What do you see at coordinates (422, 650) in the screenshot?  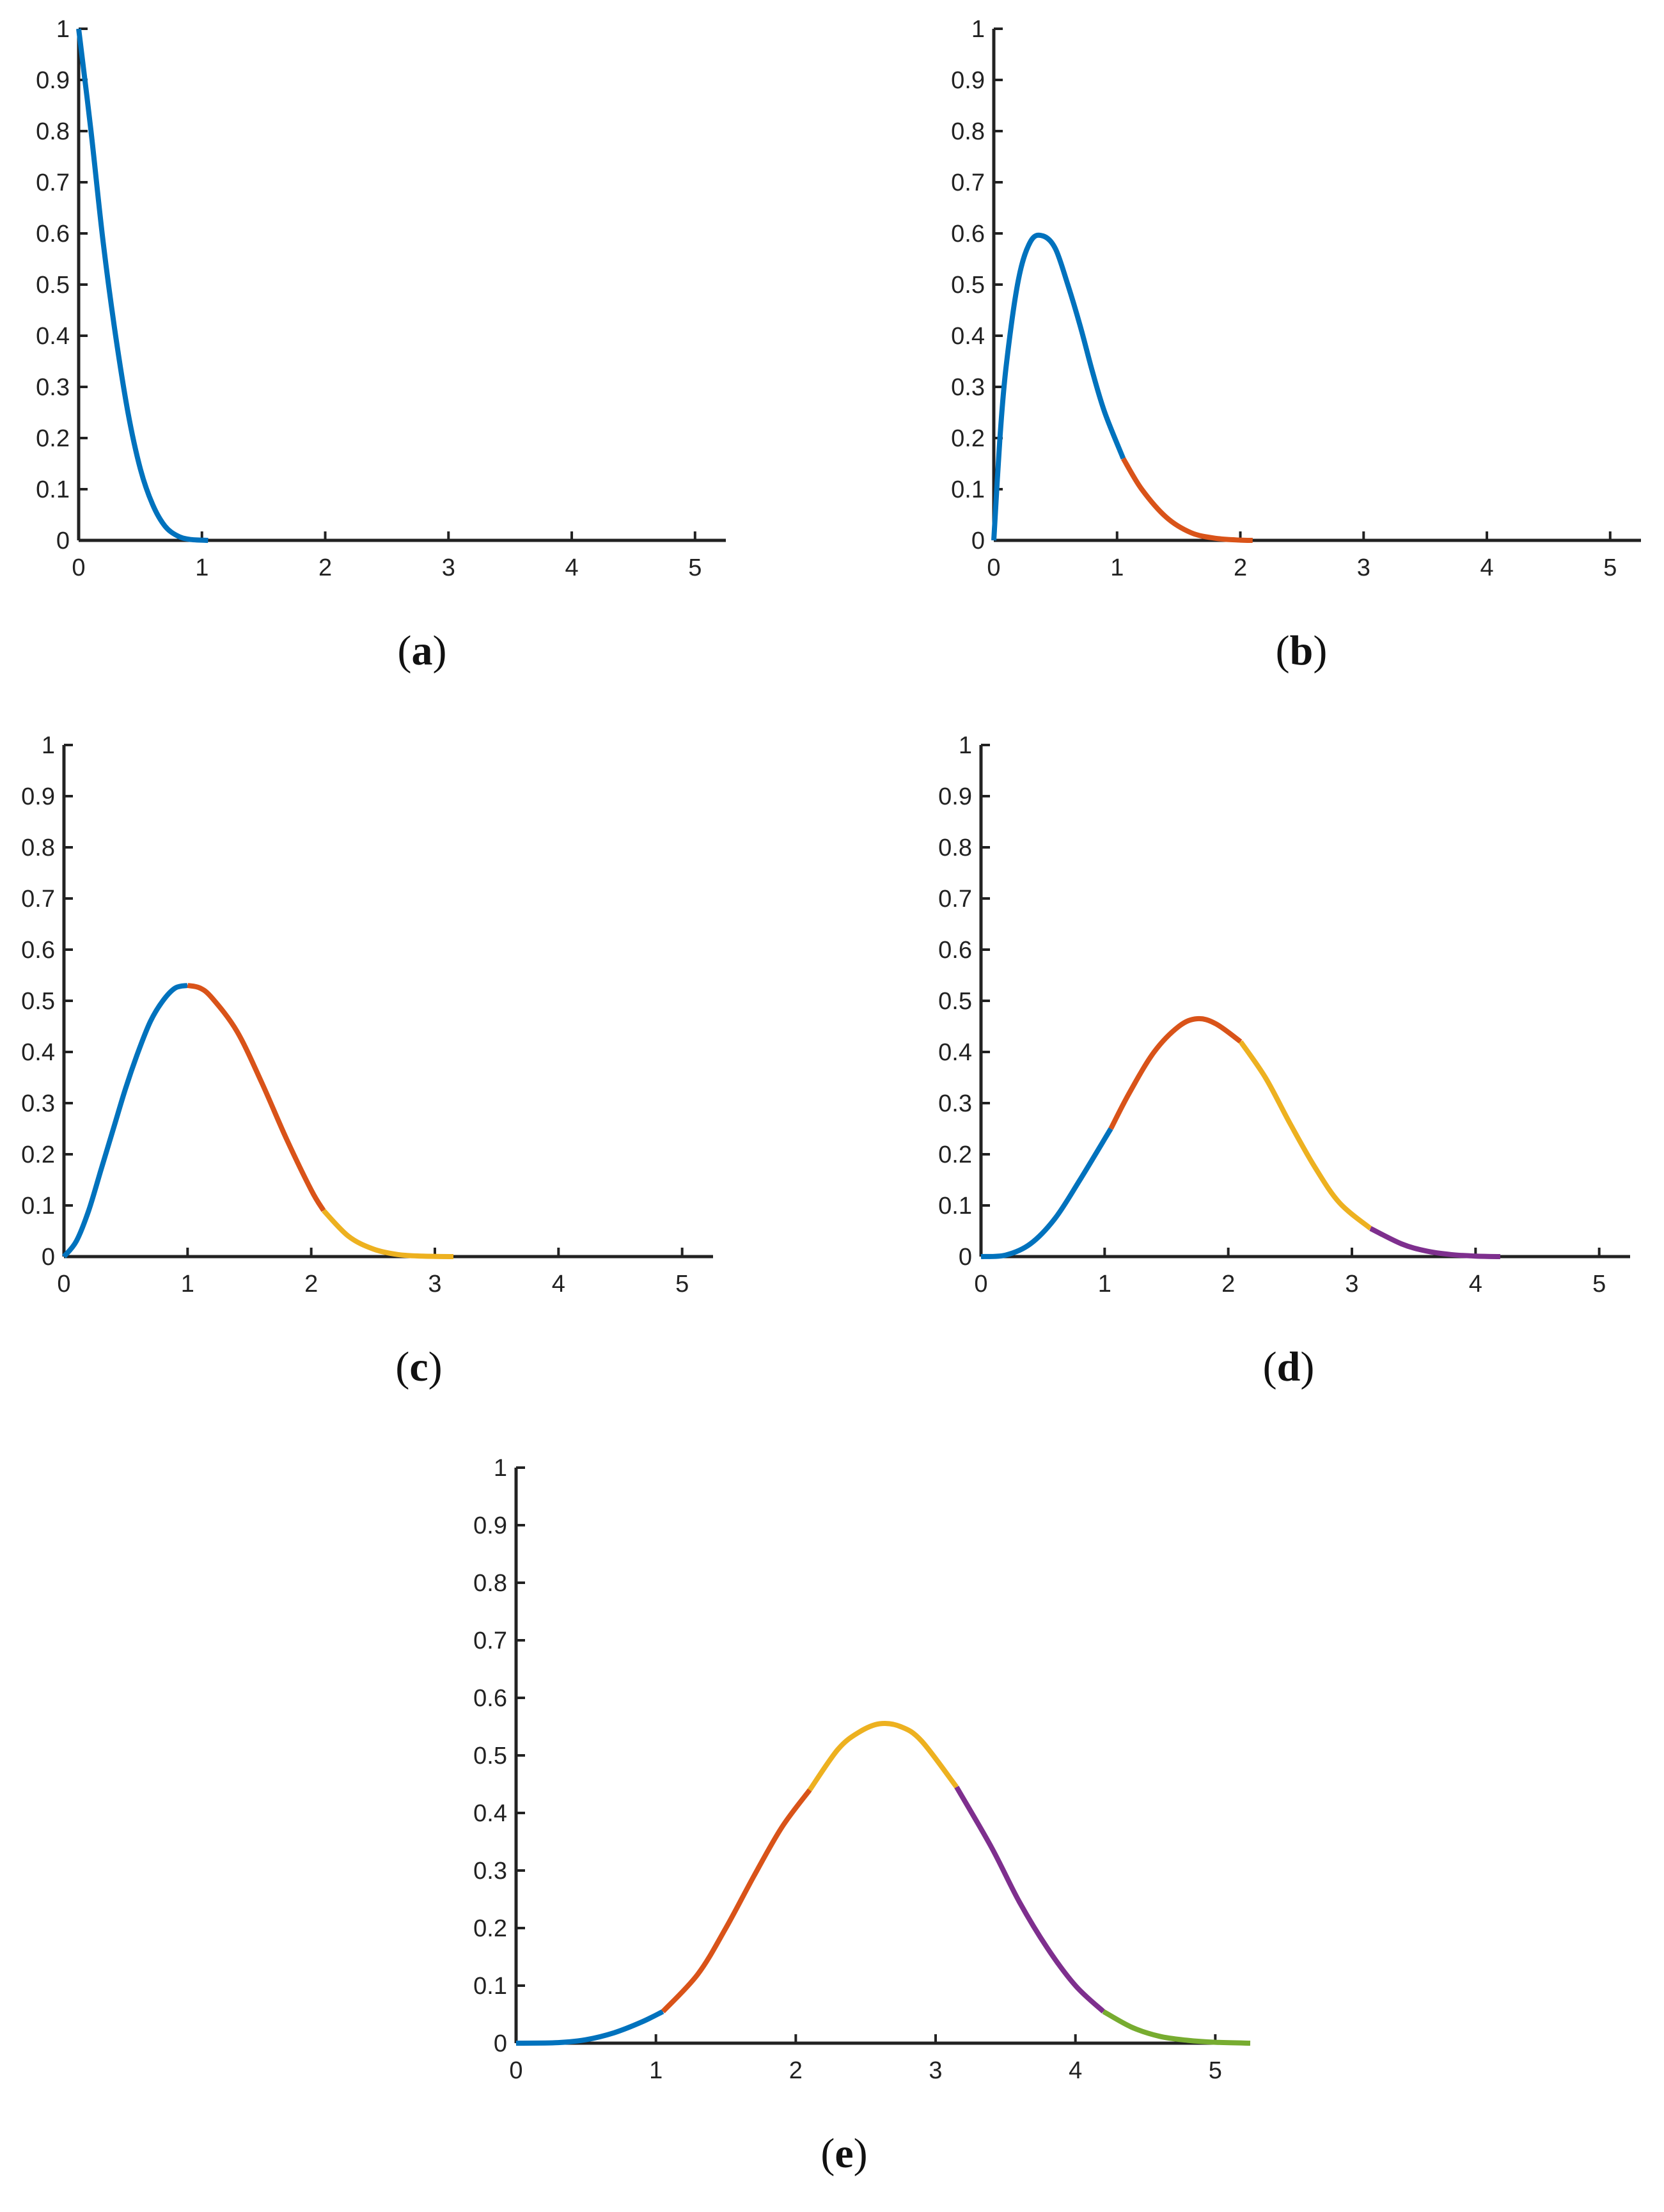 I see `caption-a: (a)` at bounding box center [422, 650].